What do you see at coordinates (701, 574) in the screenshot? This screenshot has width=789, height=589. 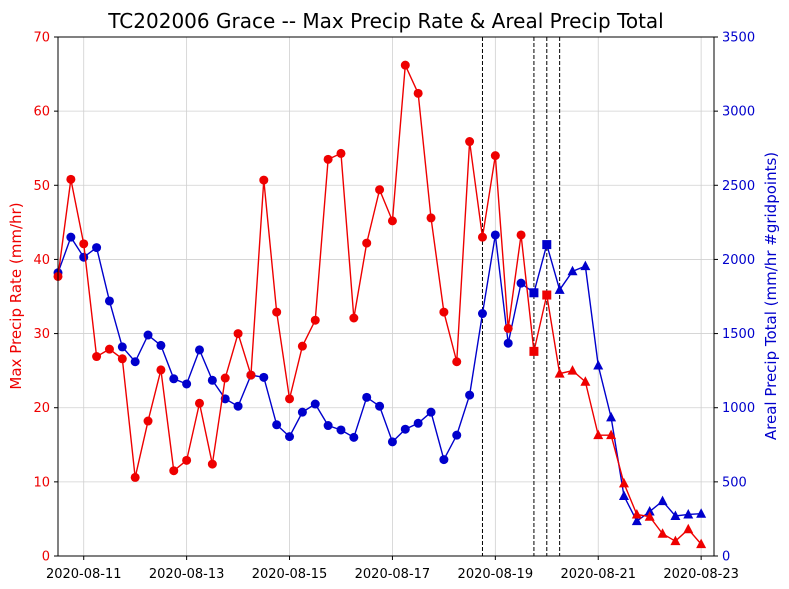 I see `x-tick-label: 2020-08-23` at bounding box center [701, 574].